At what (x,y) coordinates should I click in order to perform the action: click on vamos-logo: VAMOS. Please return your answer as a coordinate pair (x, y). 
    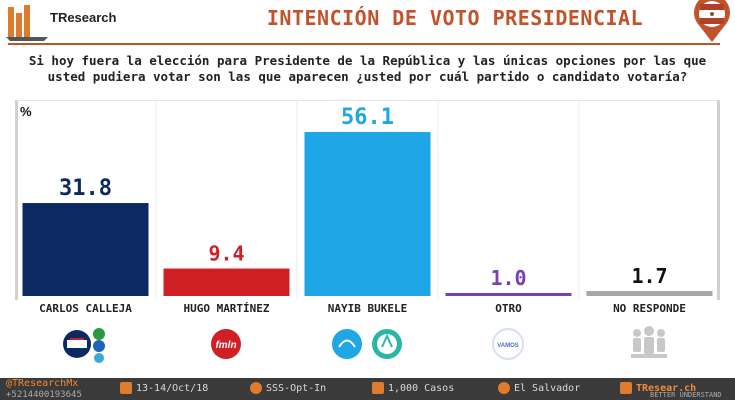
    Looking at the image, I should click on (508, 344).